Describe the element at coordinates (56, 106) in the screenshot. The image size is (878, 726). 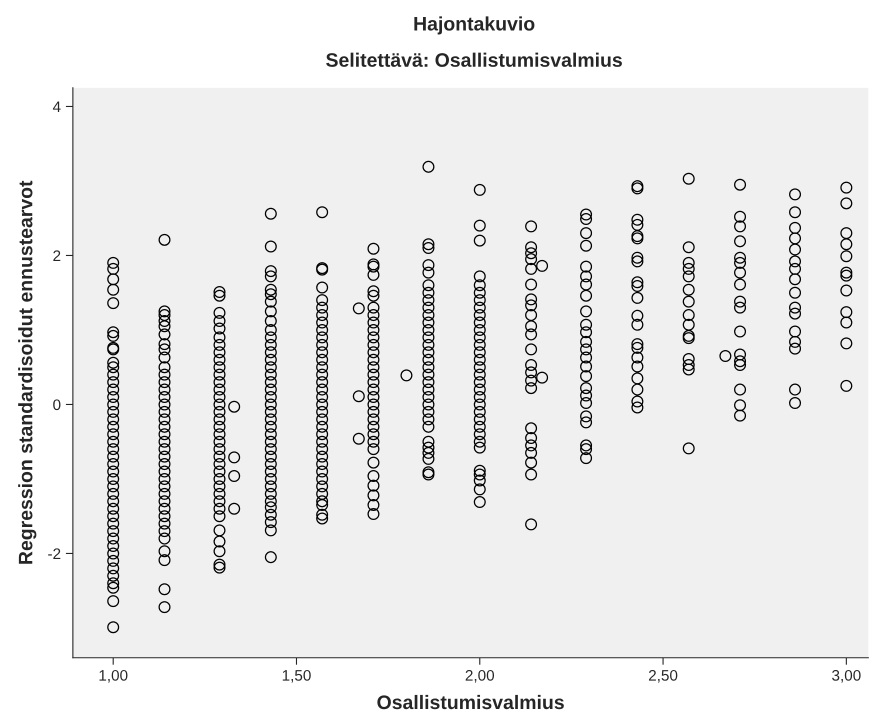
I see `y-tick-label: 4` at that location.